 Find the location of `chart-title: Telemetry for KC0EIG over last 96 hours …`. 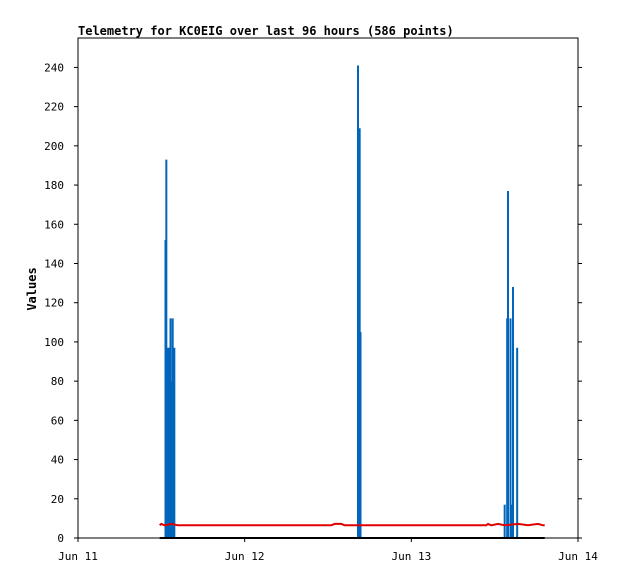

chart-title: Telemetry for KC0EIG over last 96 hours … is located at coordinates (266, 31).